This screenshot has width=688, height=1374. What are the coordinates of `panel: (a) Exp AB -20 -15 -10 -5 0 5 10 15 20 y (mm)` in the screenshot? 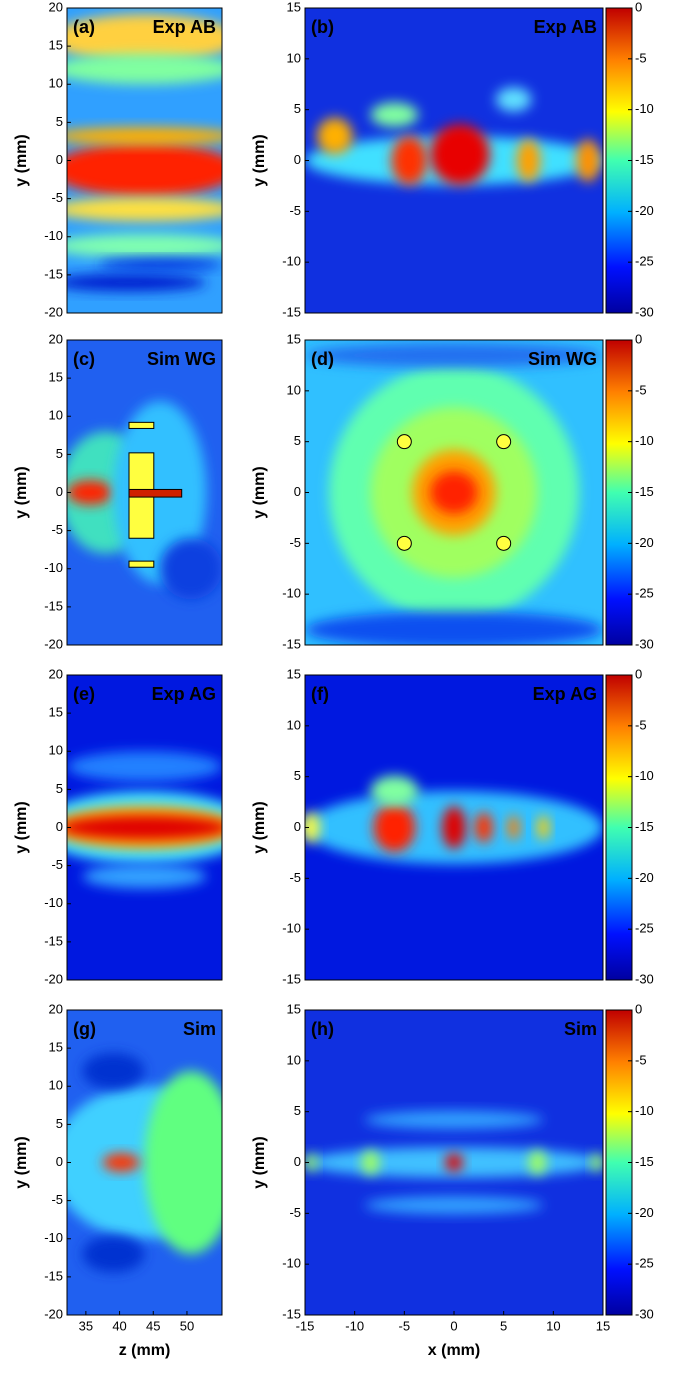 It's located at (118, 159).